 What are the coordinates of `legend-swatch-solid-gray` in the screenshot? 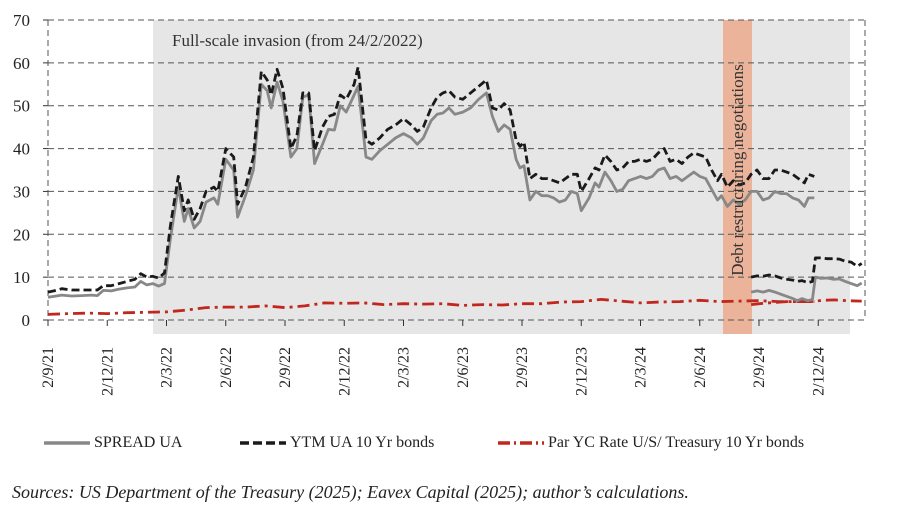 It's located at (67, 443).